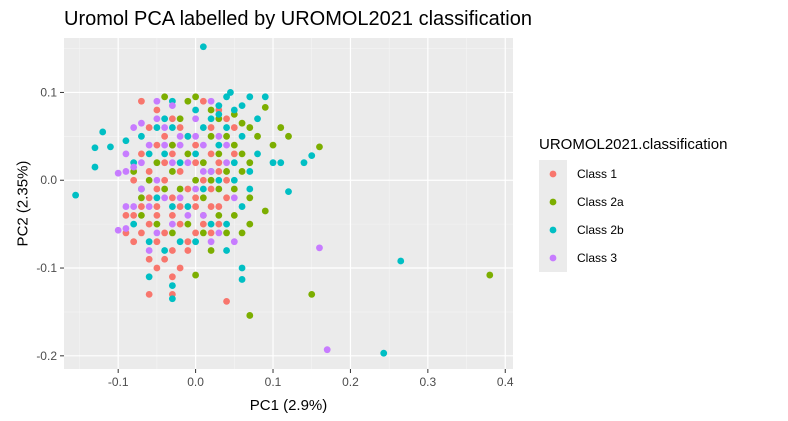 Image resolution: width=788 pixels, height=421 pixels. I want to click on x-tick-label: 0.2, so click(350, 382).